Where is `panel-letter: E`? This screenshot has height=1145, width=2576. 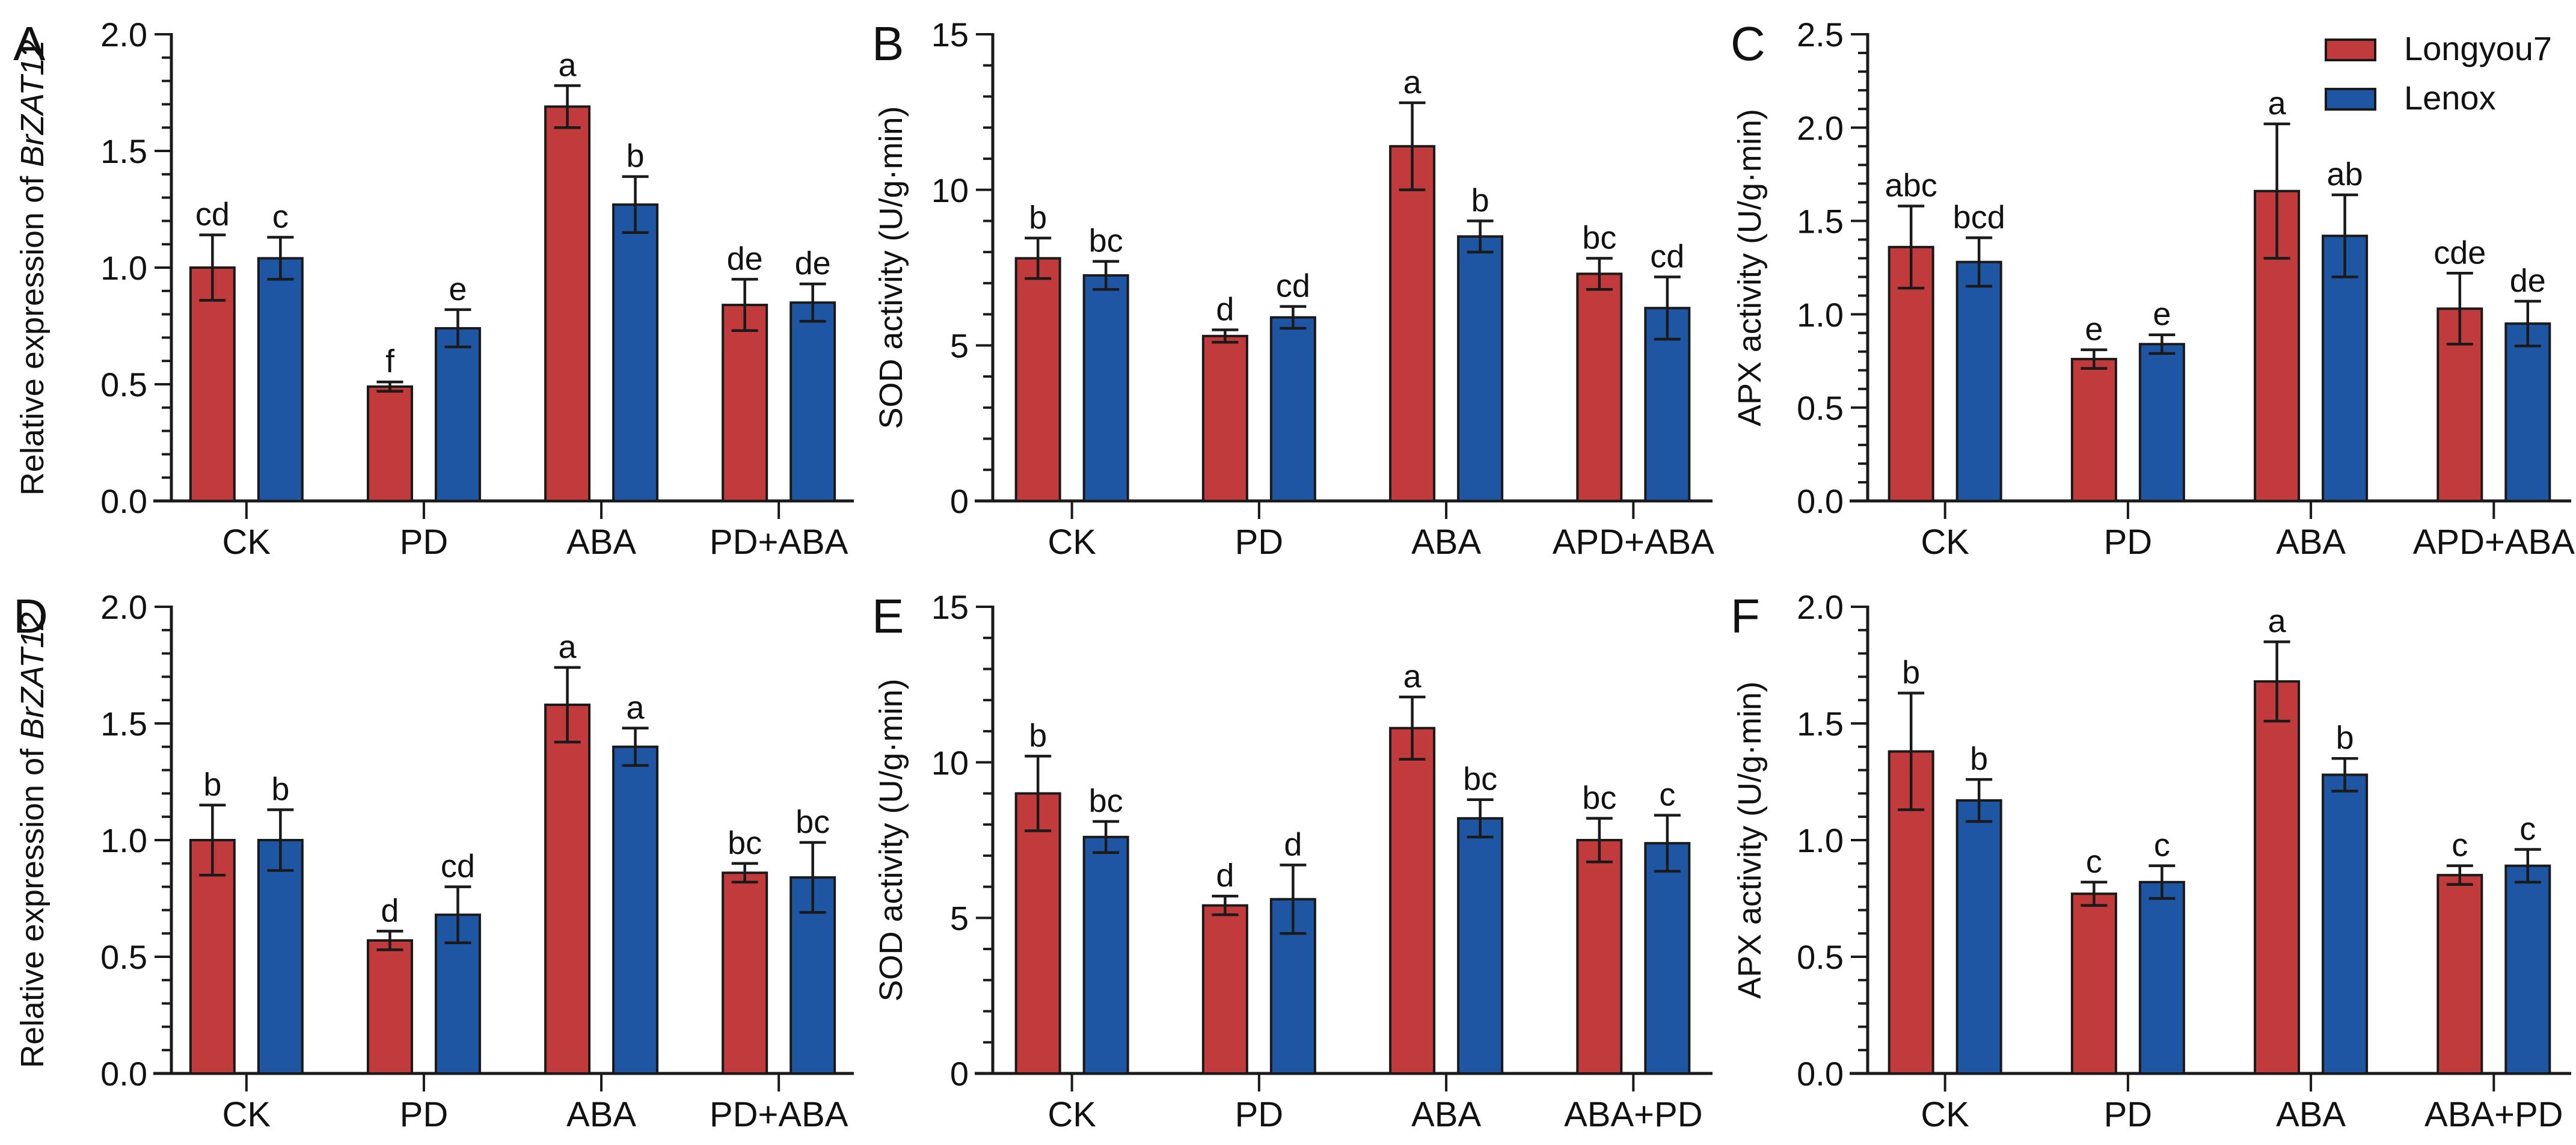 panel-letter: E is located at coordinates (888, 616).